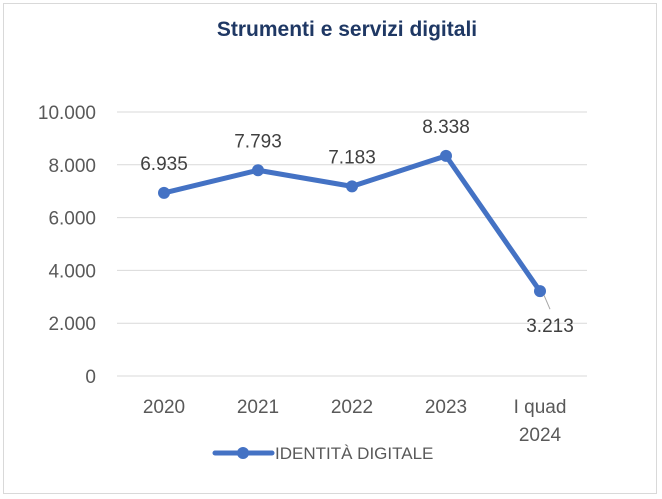 The width and height of the screenshot is (662, 499). What do you see at coordinates (164, 407) in the screenshot?
I see `x-tick-label: 2020` at bounding box center [164, 407].